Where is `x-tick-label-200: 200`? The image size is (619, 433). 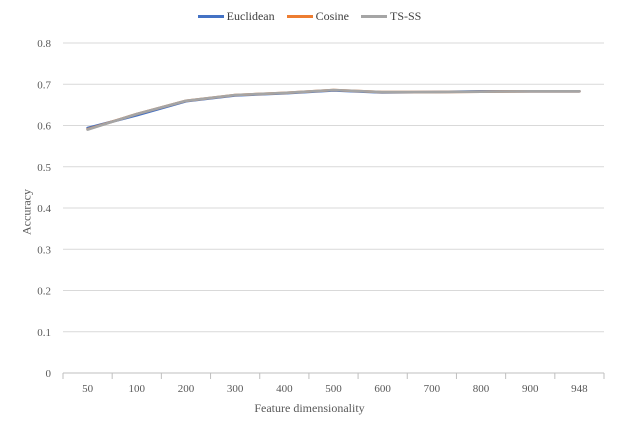 x-tick-label-200: 200 is located at coordinates (186, 389).